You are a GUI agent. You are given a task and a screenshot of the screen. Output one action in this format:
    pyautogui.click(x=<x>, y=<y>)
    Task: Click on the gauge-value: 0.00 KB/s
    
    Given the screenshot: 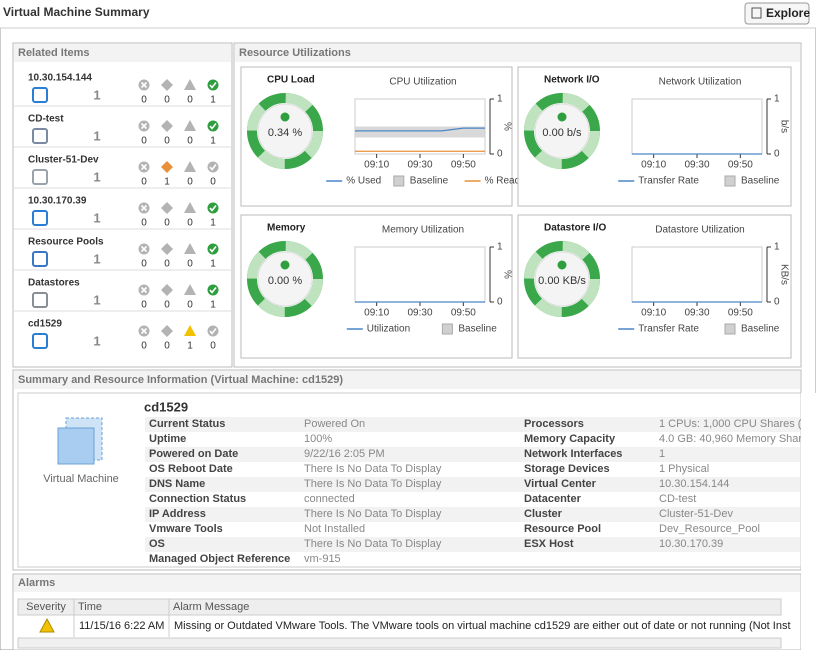 What is the action you would take?
    pyautogui.click(x=562, y=281)
    